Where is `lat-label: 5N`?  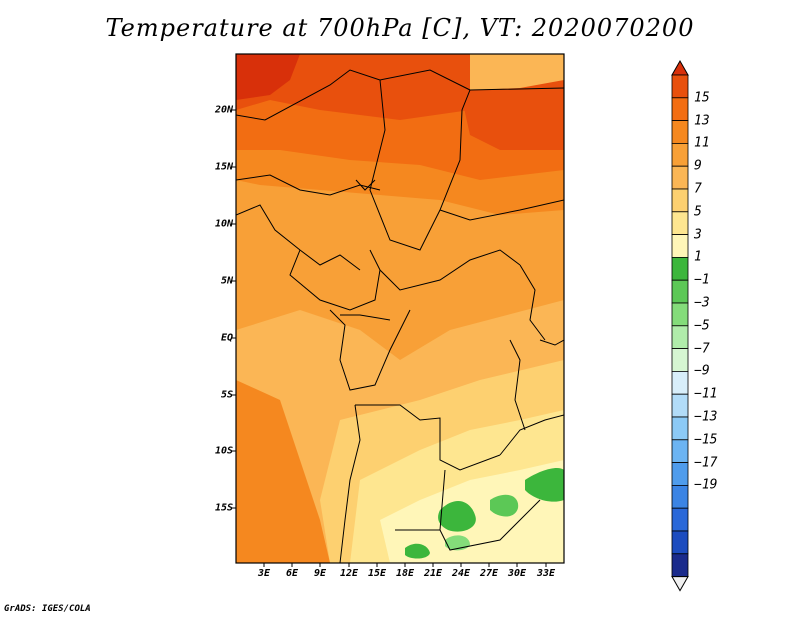 lat-label: 5N is located at coordinates (226, 281).